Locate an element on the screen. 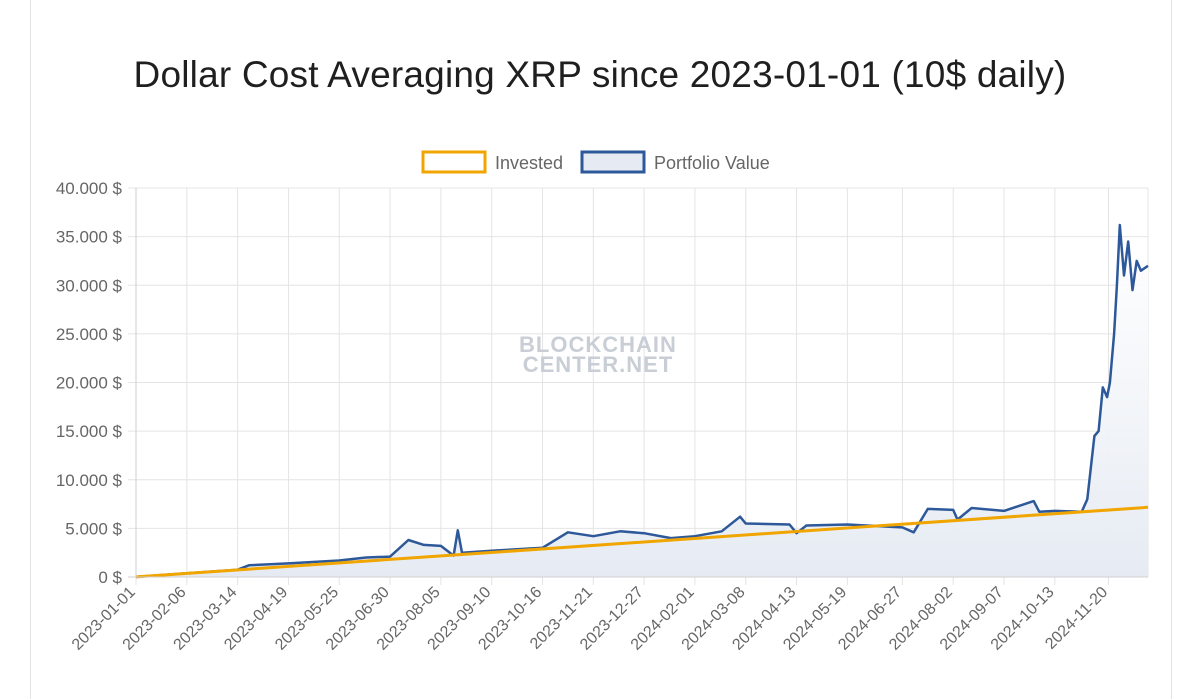  y-tick-label: 10.000 $ is located at coordinates (89, 480).